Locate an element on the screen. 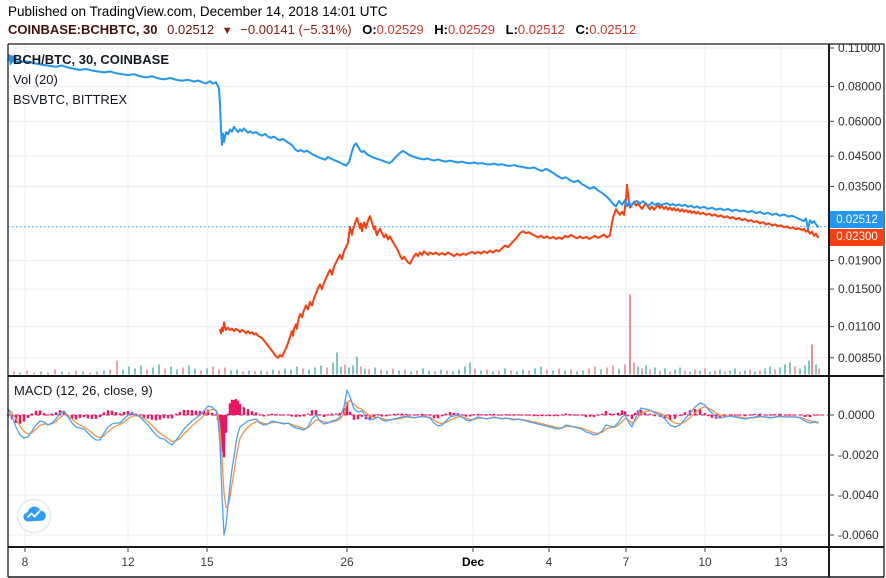 The height and width of the screenshot is (578, 886). high-label: H: is located at coordinates (441, 29).